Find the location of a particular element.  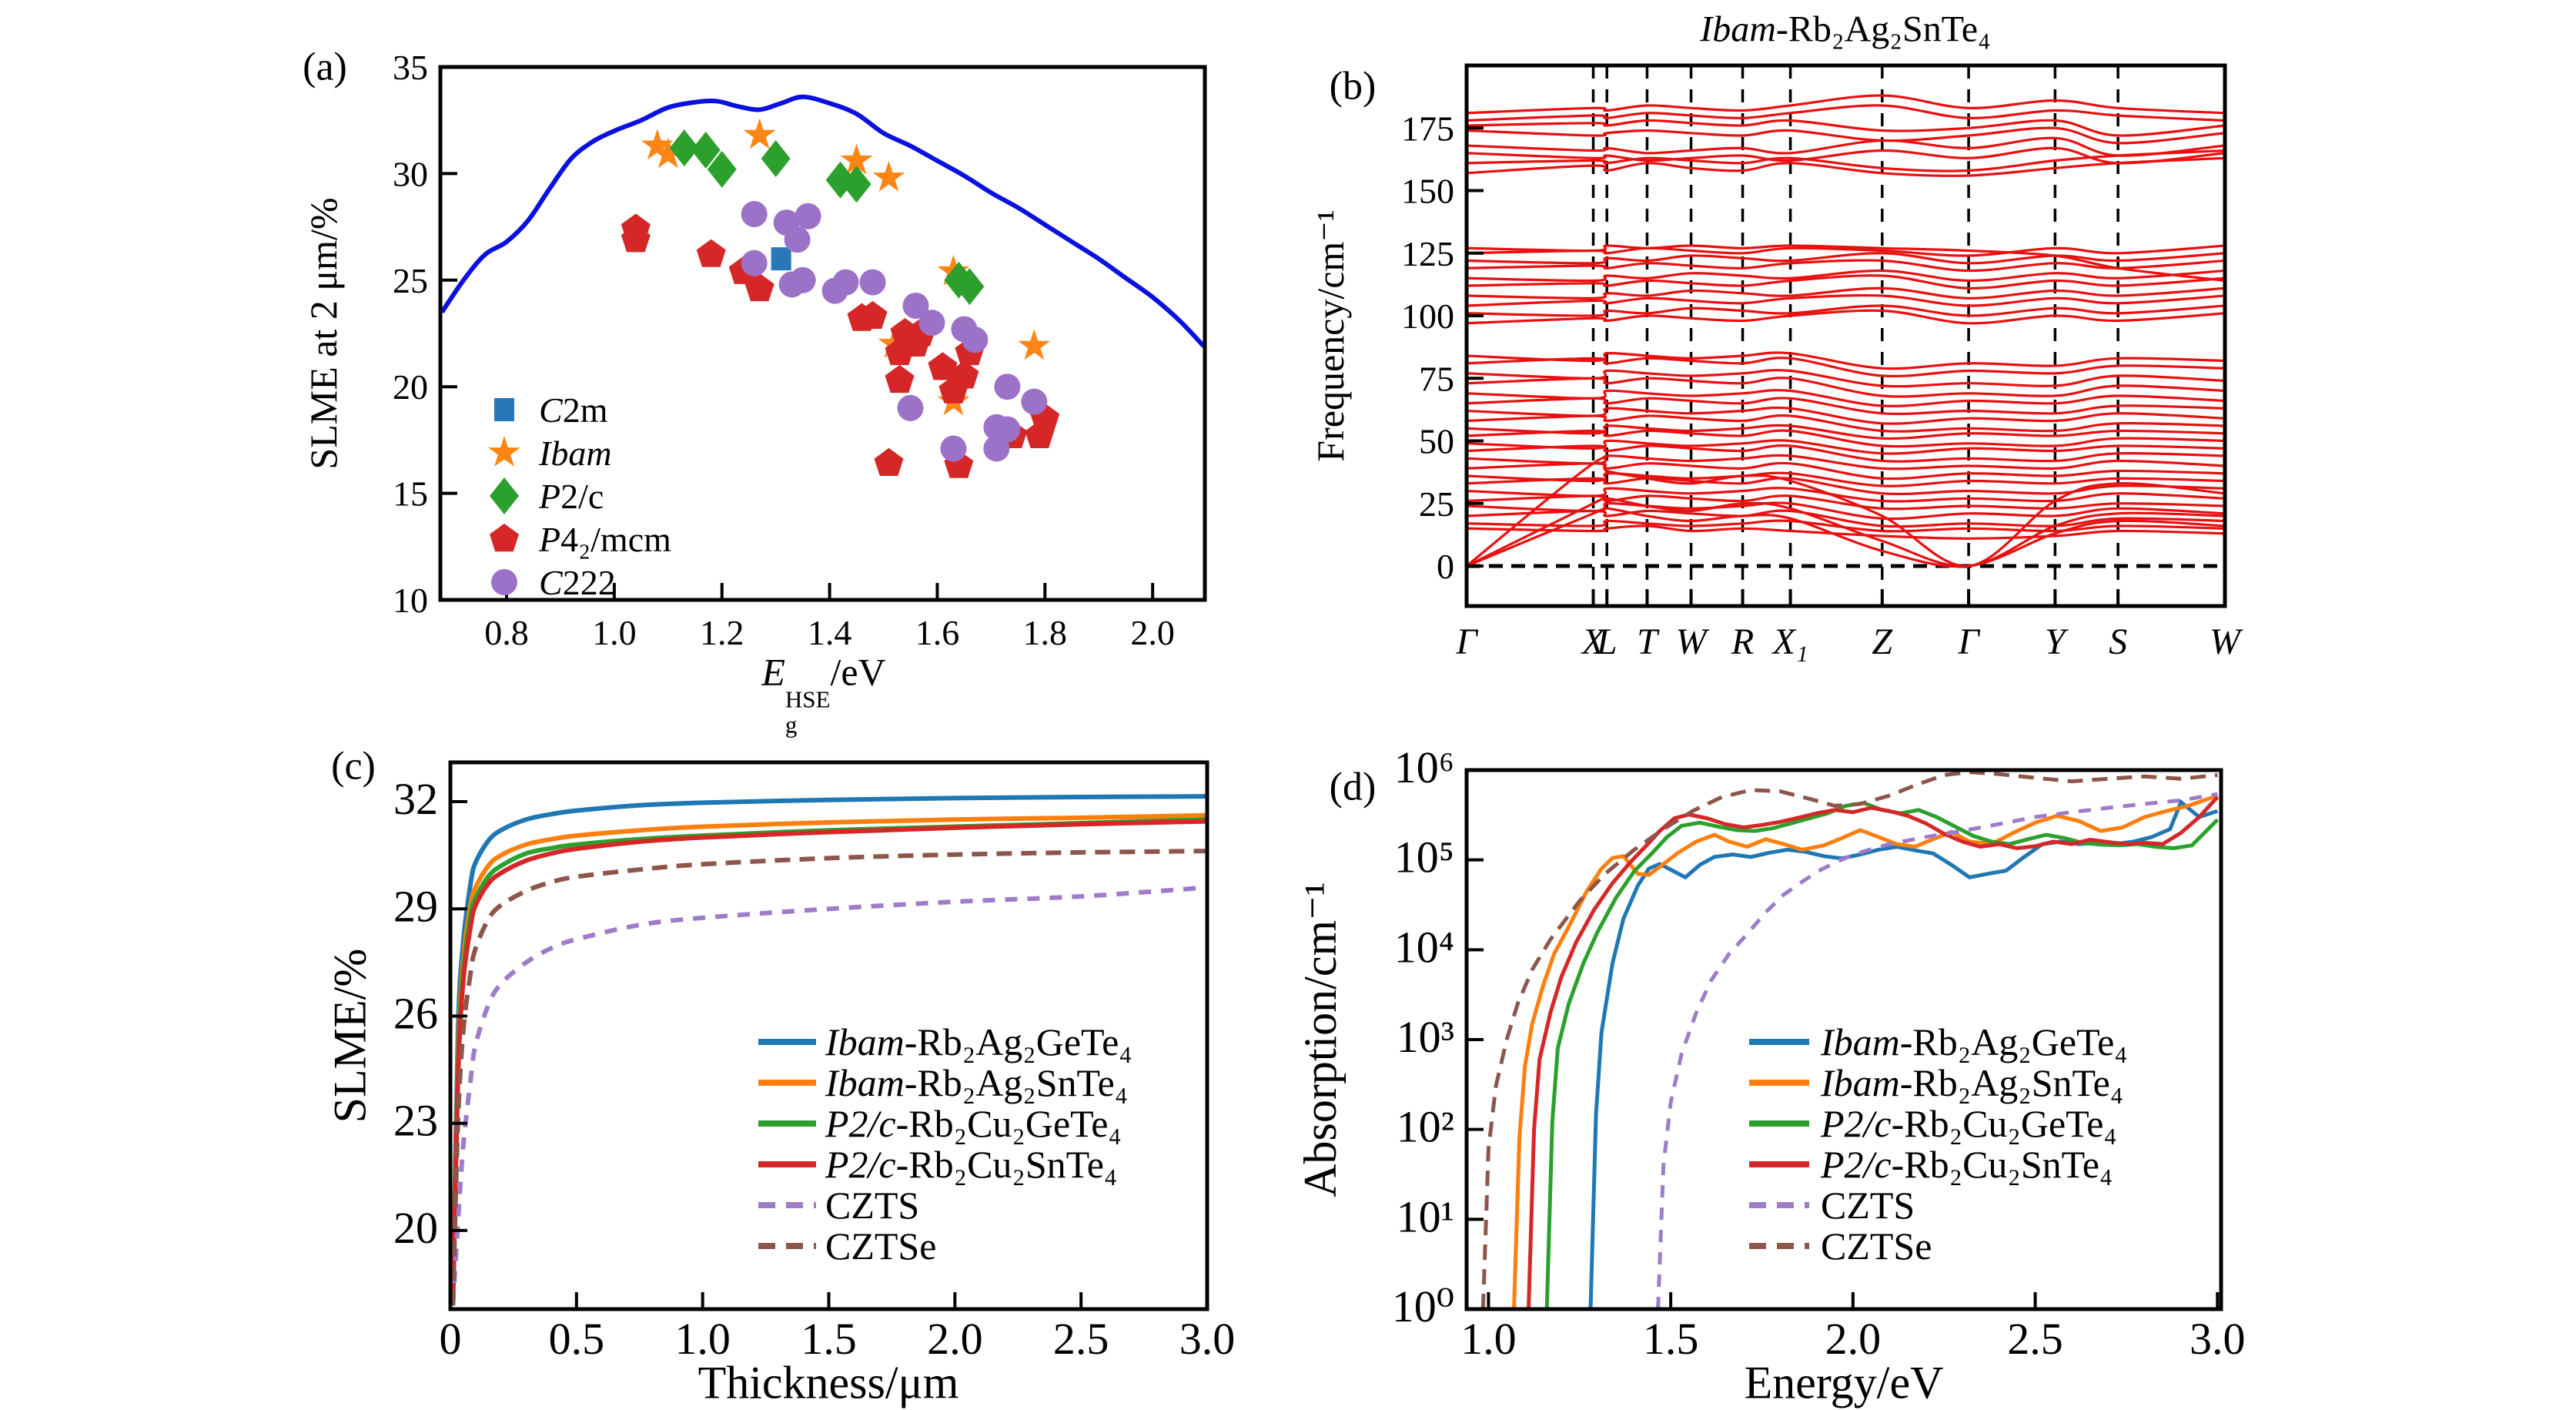

square-data-point is located at coordinates (781, 259).